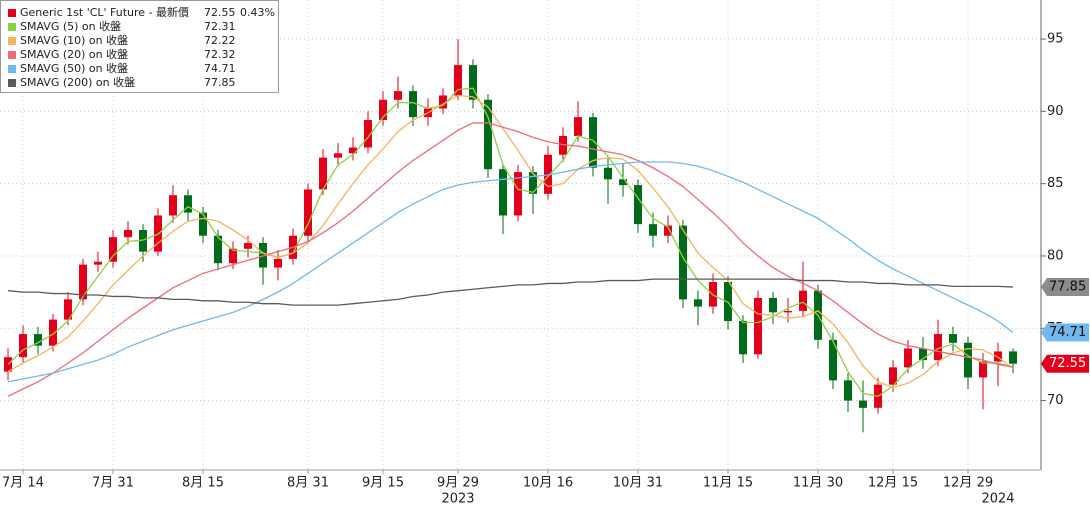 The image size is (1090, 507). Describe the element at coordinates (1055, 39) in the screenshot. I see `y-tick-label: 95` at that location.